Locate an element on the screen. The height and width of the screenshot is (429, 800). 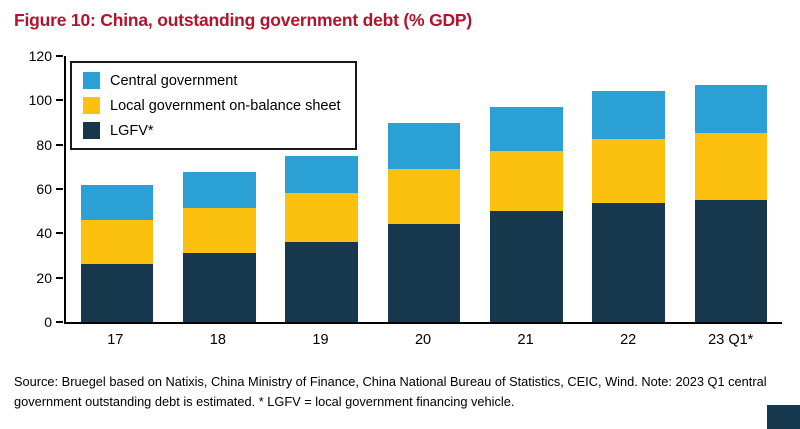
y-tick-label-120: 120 is located at coordinates (40, 56).